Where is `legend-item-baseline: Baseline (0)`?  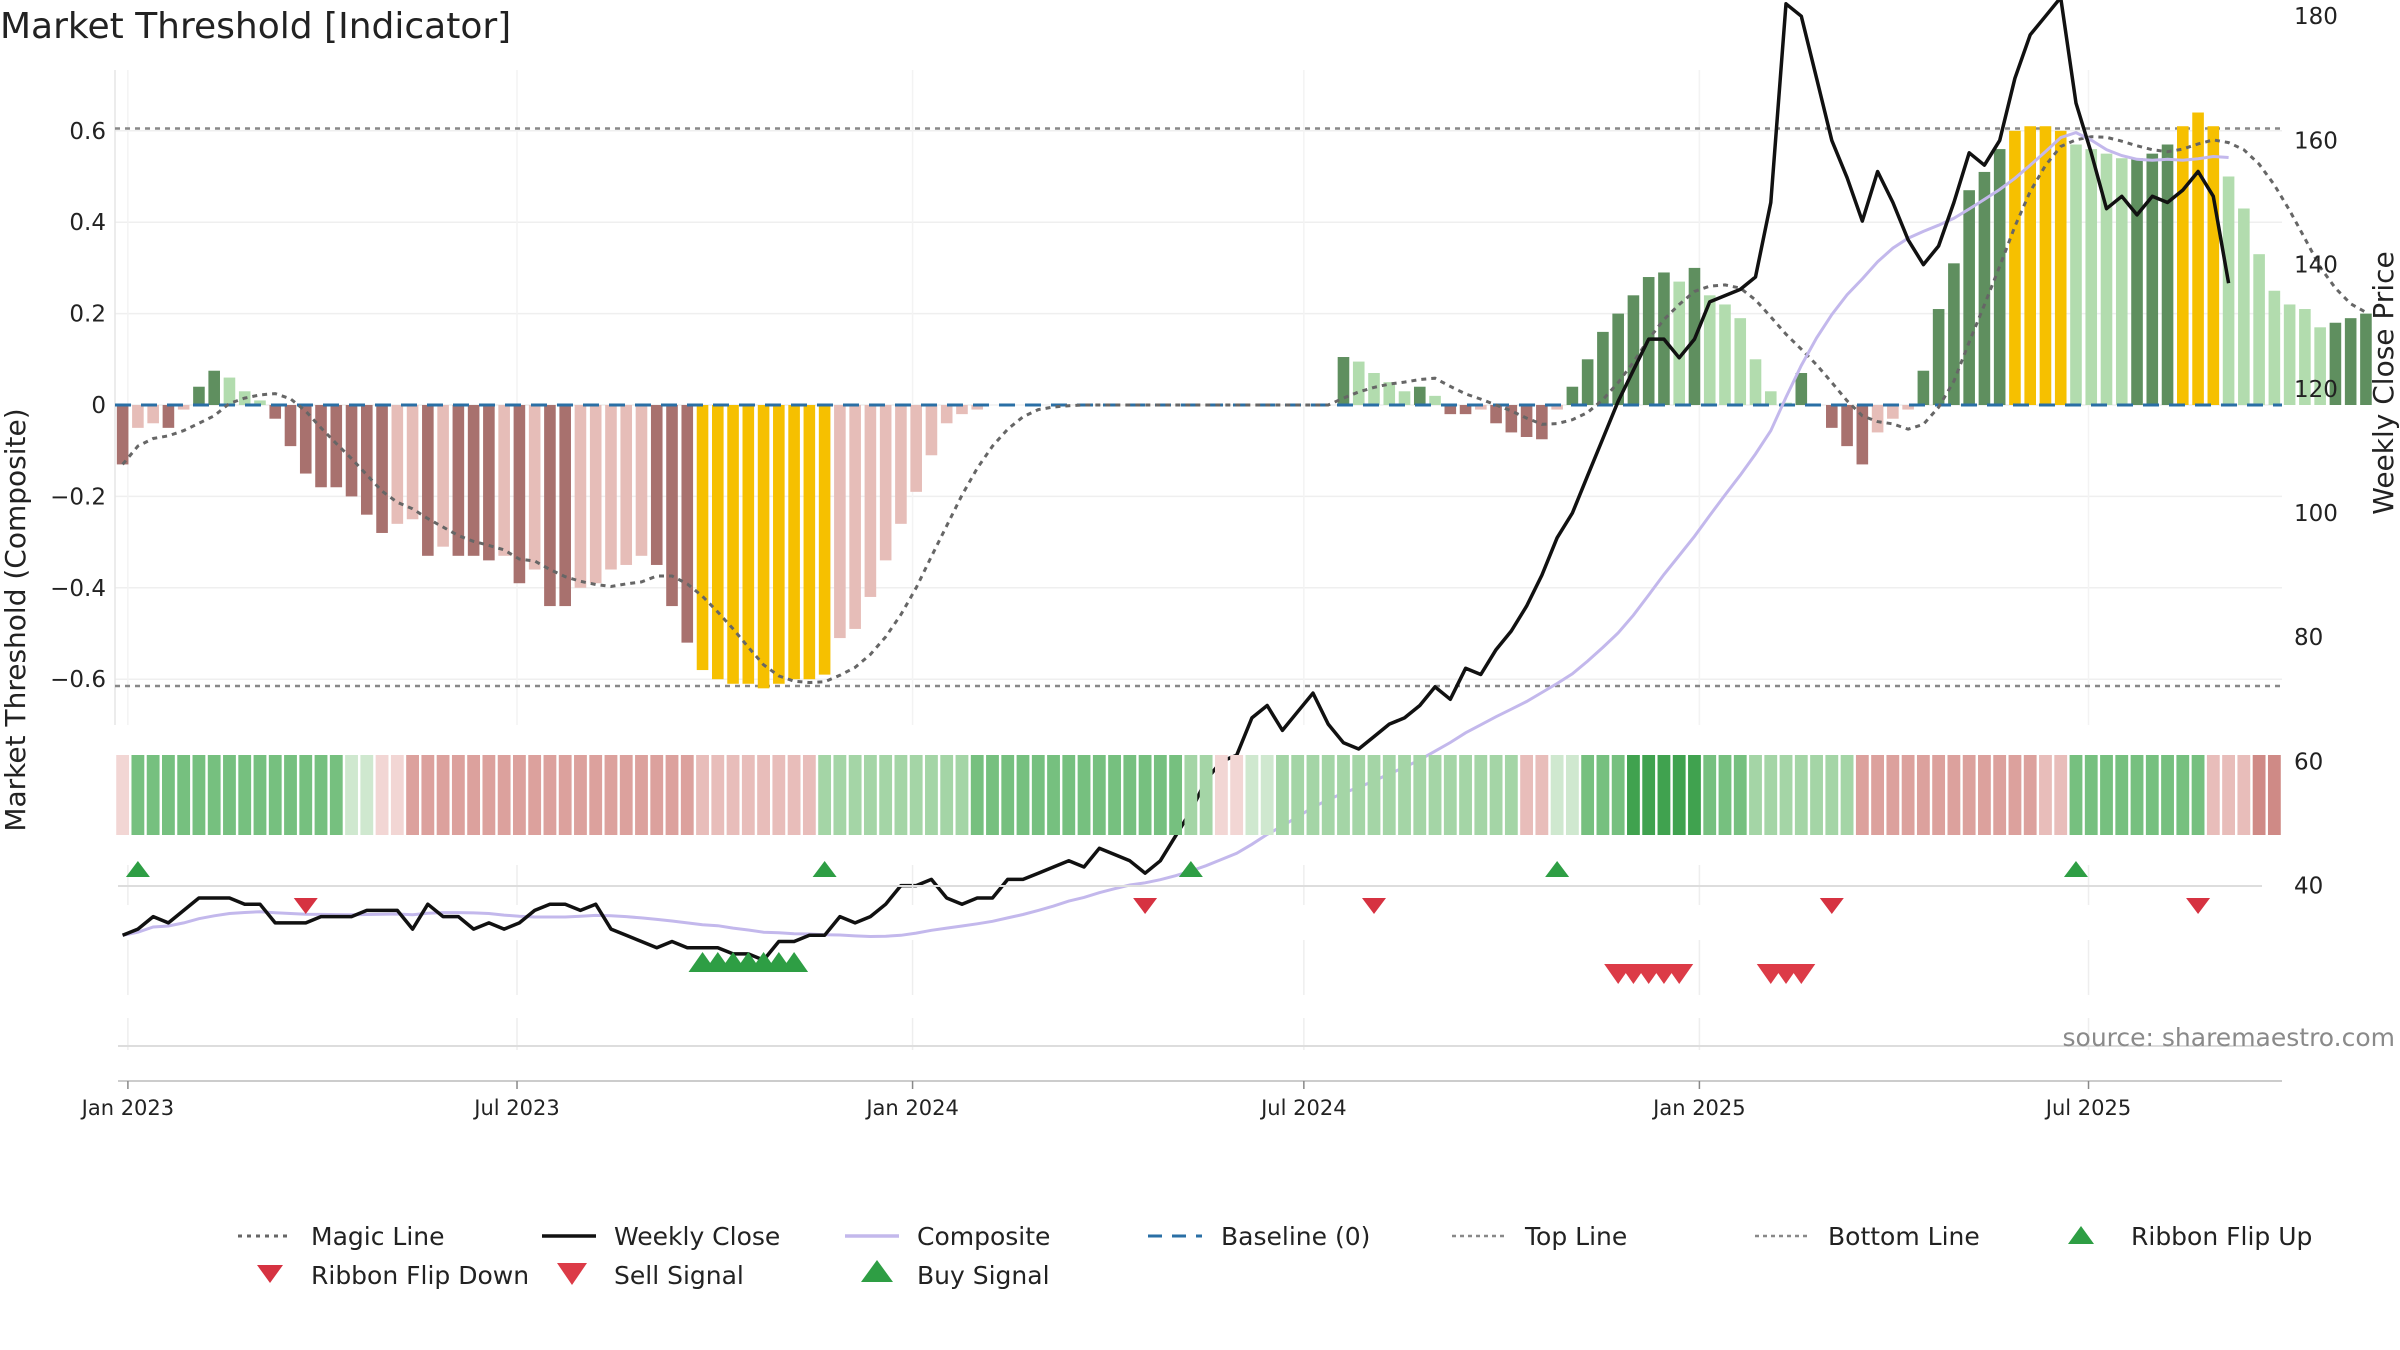 legend-item-baseline: Baseline (0) is located at coordinates (1259, 1236).